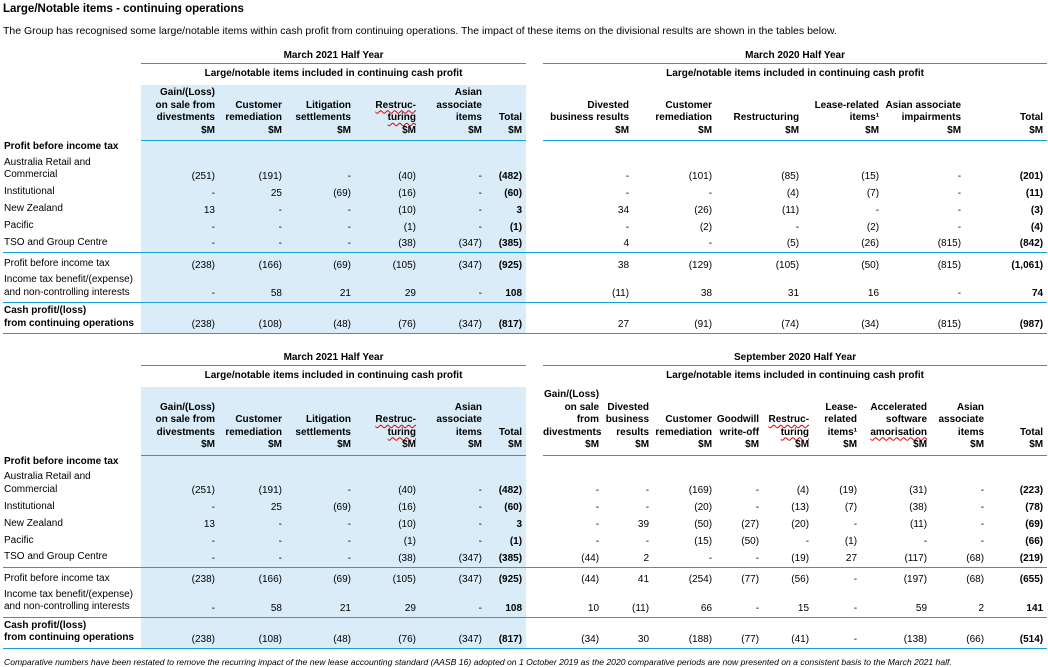  Describe the element at coordinates (788, 421) in the screenshot. I see `column-header: Restruc-turing $M` at that location.